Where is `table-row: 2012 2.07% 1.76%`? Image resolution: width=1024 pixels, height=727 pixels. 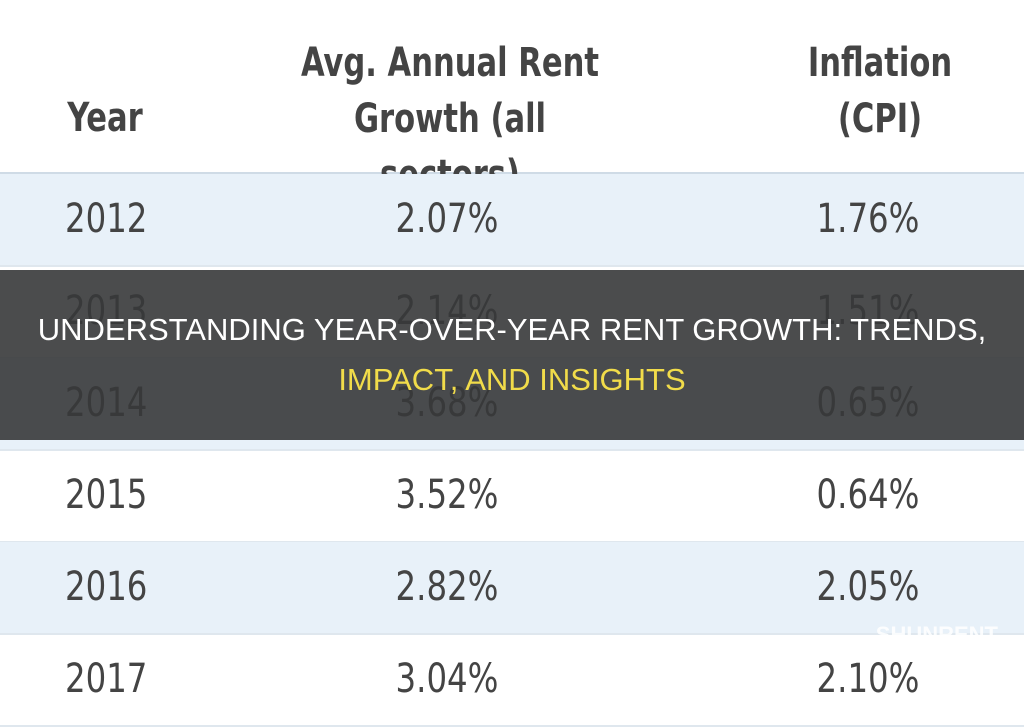 table-row: 2012 2.07% 1.76% is located at coordinates (512, 220).